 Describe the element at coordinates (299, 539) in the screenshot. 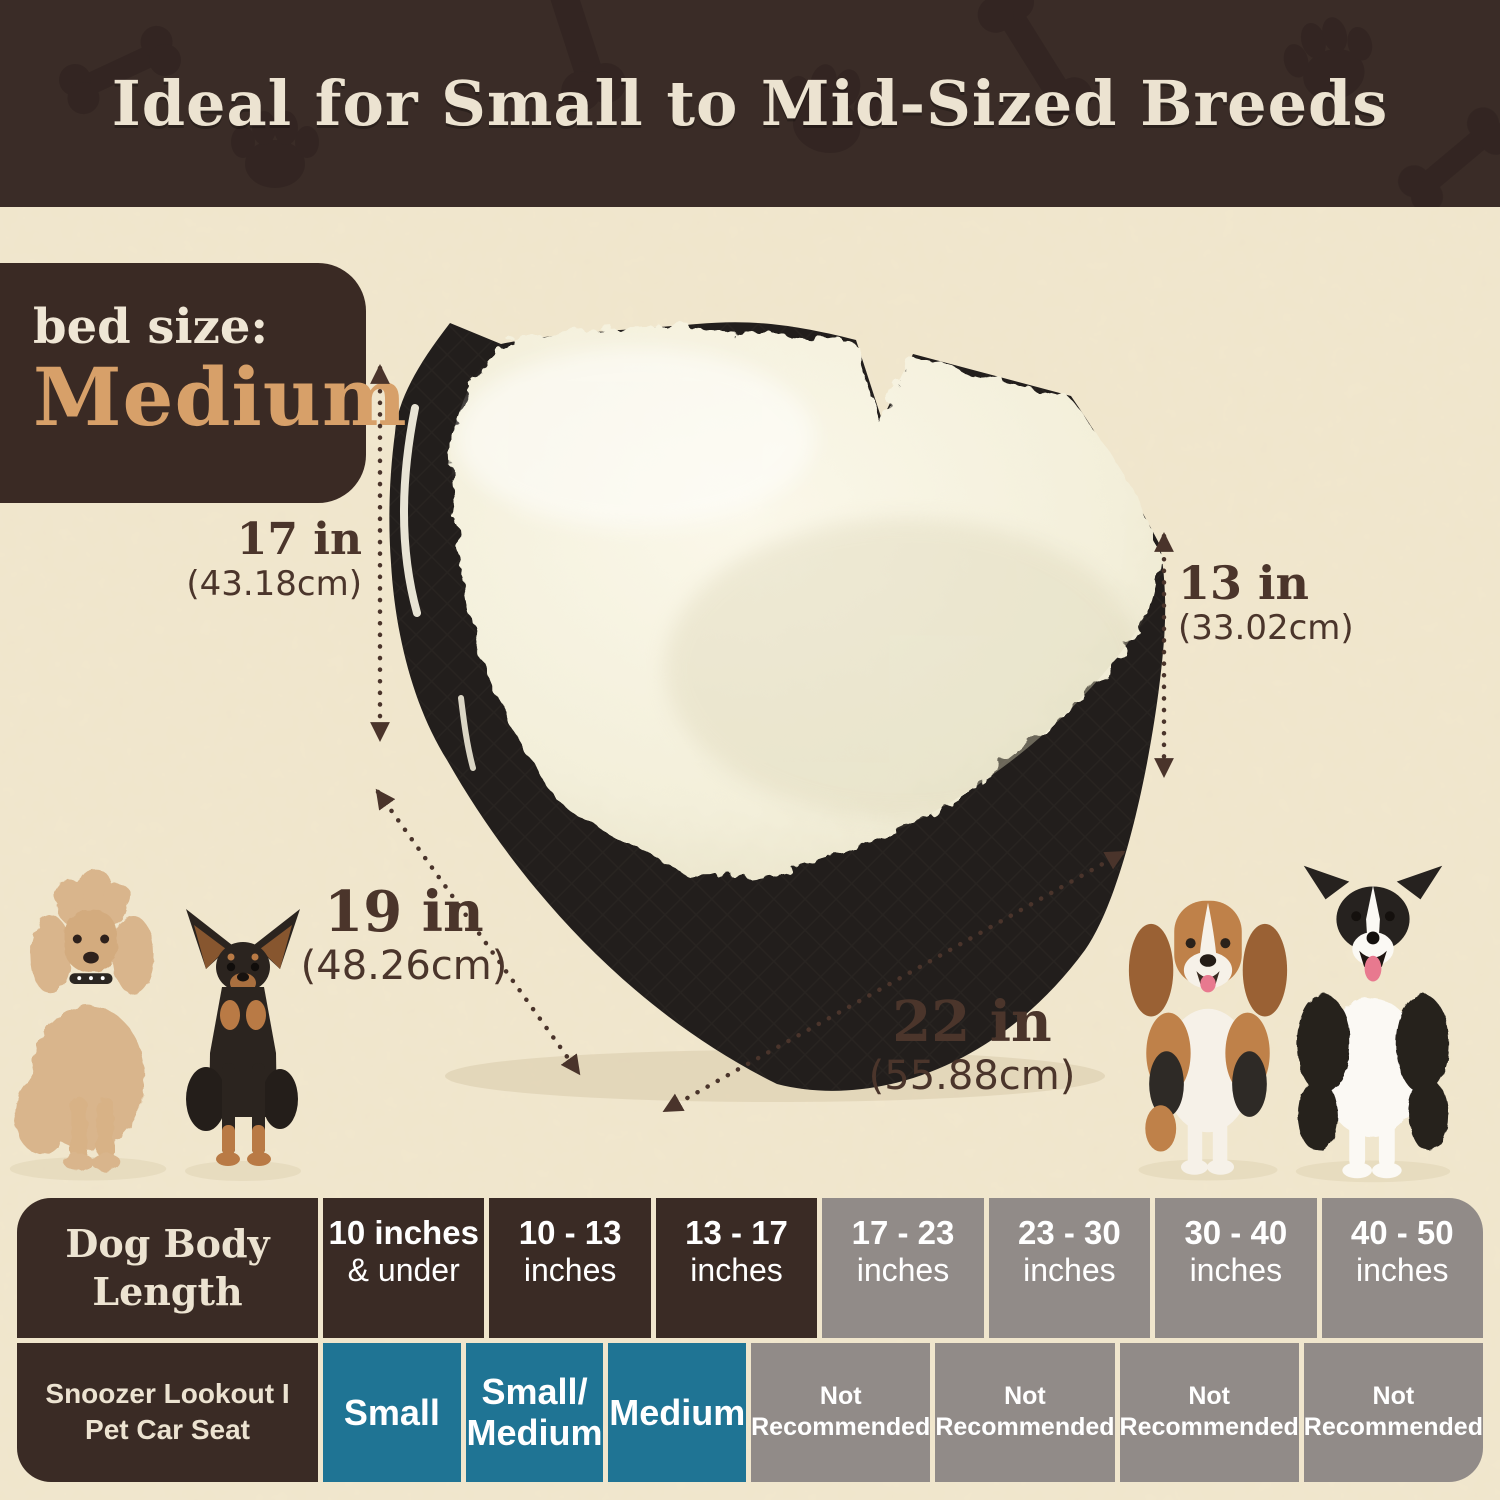

I see `dimension-value: 17 in` at that location.